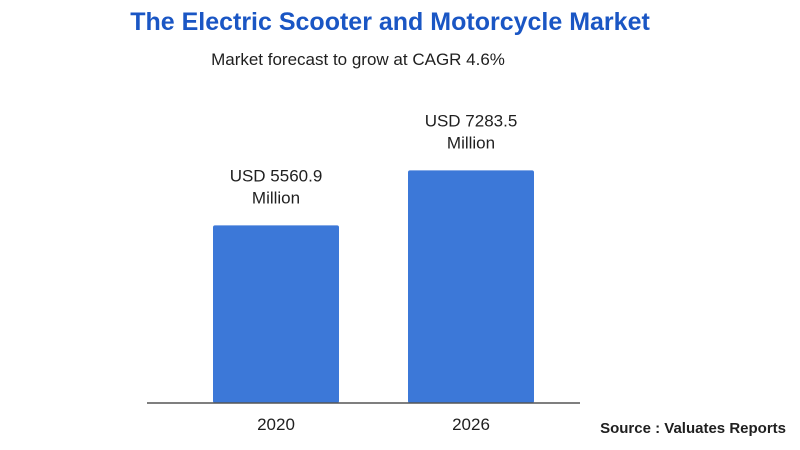 The image size is (800, 450). What do you see at coordinates (471, 142) in the screenshot?
I see `data-label-2026-line-2: Million` at bounding box center [471, 142].